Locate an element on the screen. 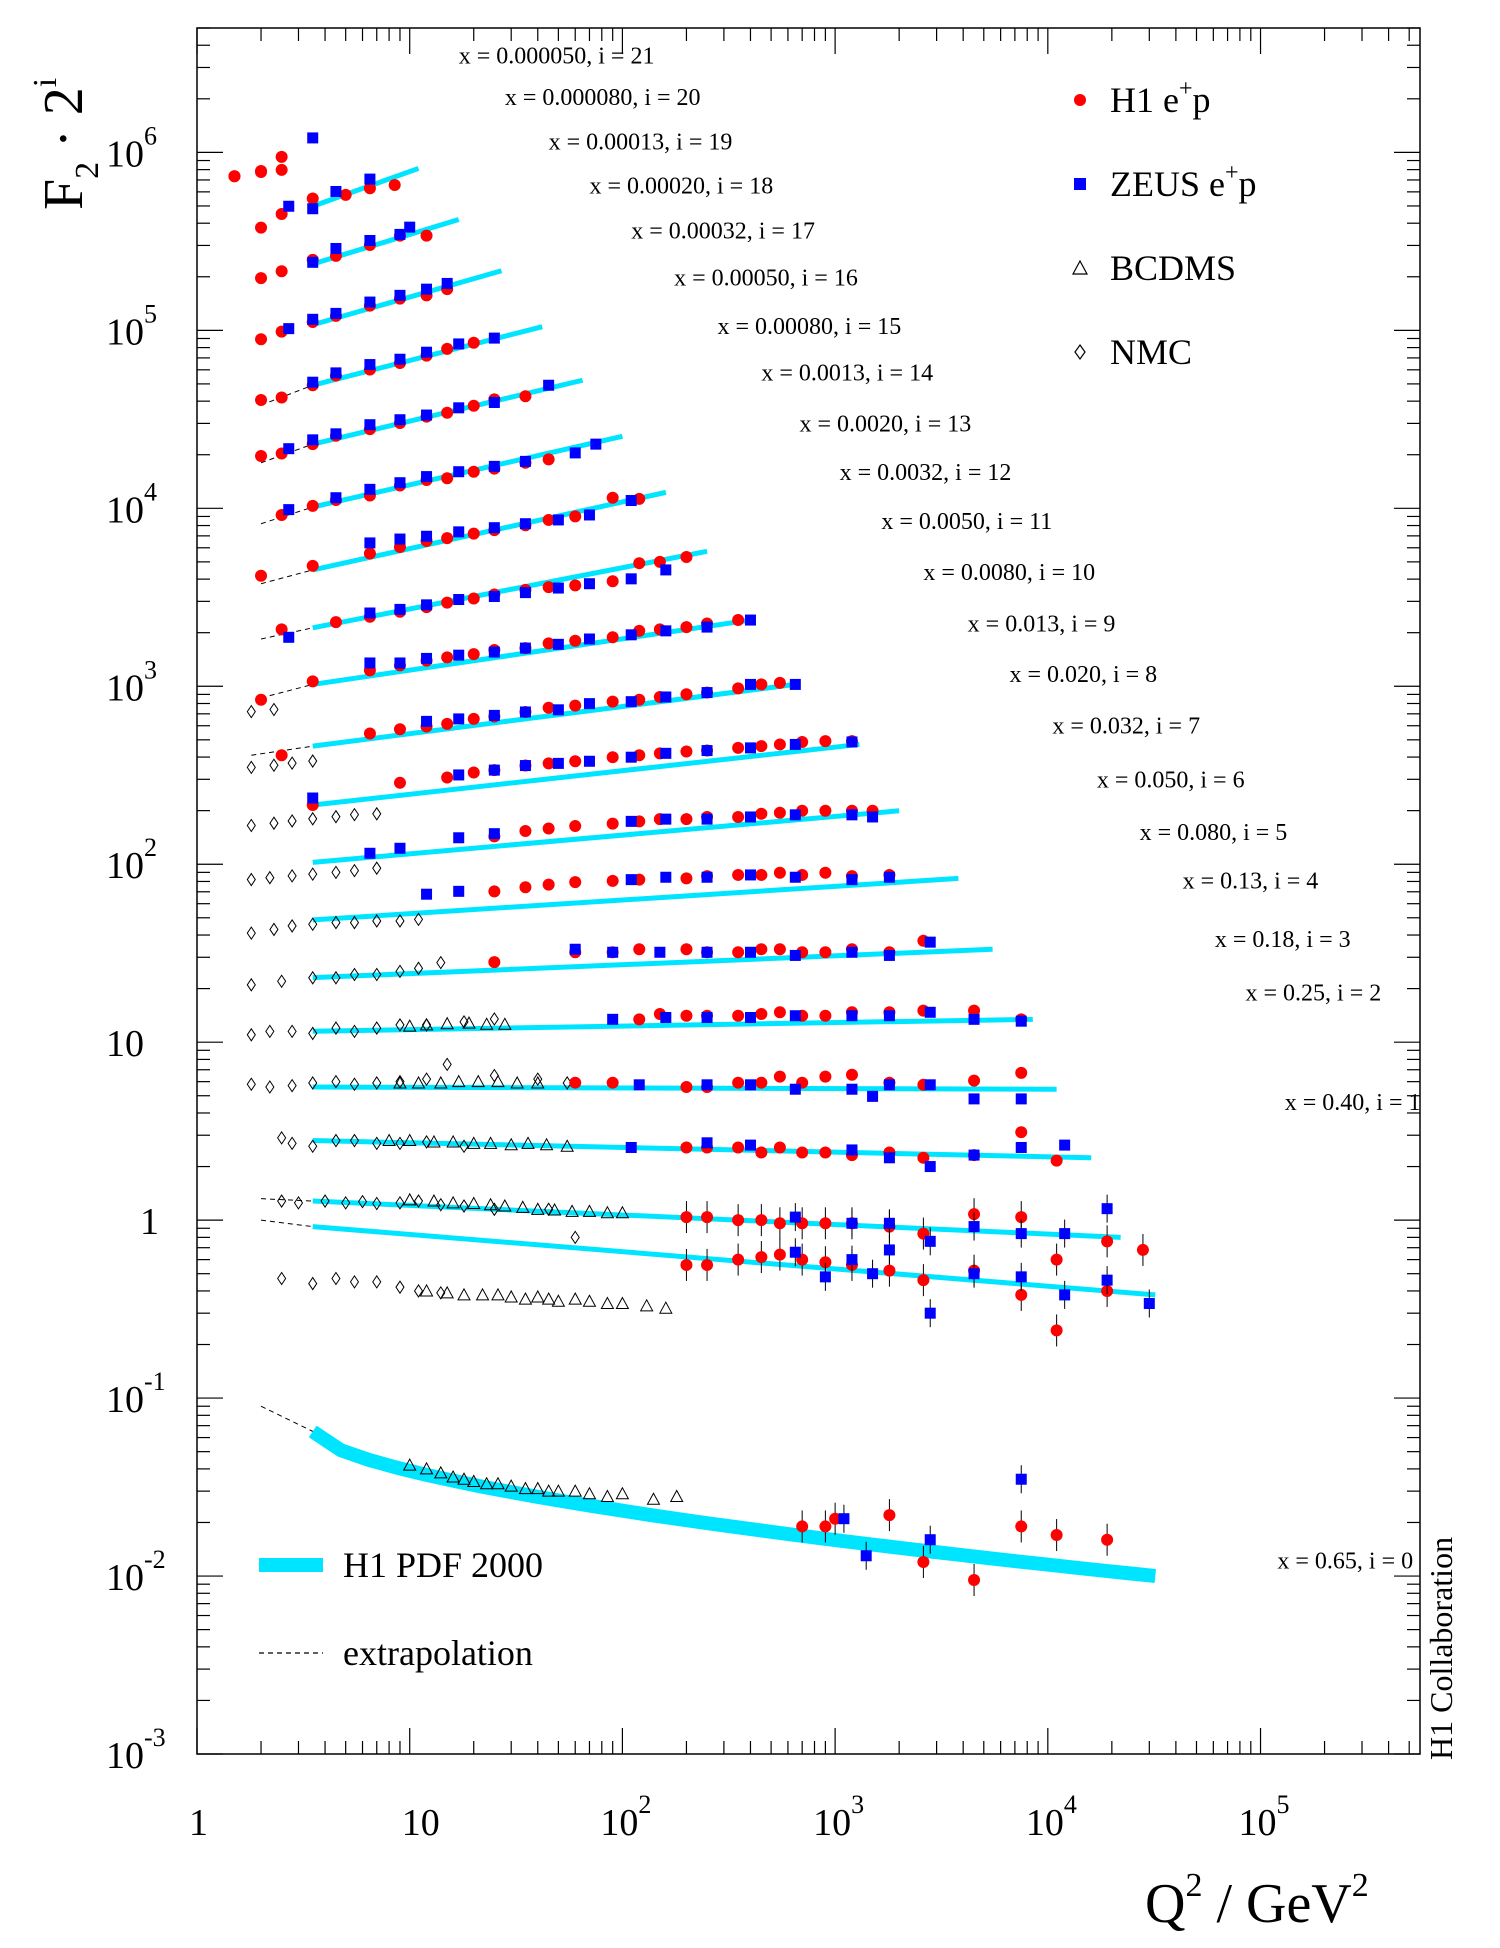  extrap-legend-label: extrapolation is located at coordinates (438, 1653).